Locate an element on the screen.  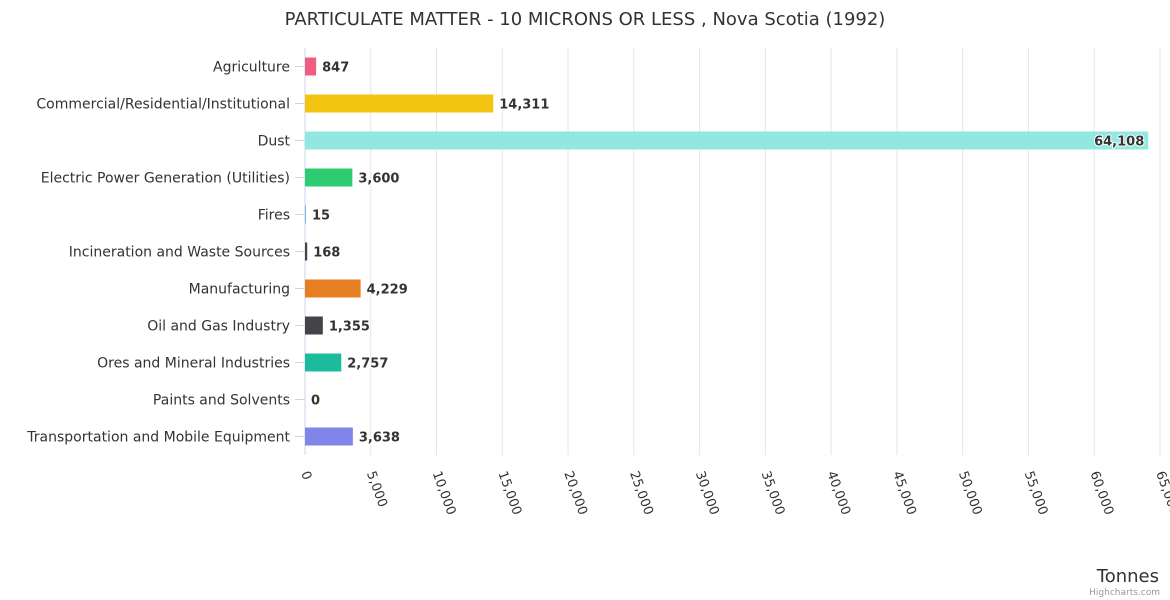
data-label: 2,757 is located at coordinates (367, 364).